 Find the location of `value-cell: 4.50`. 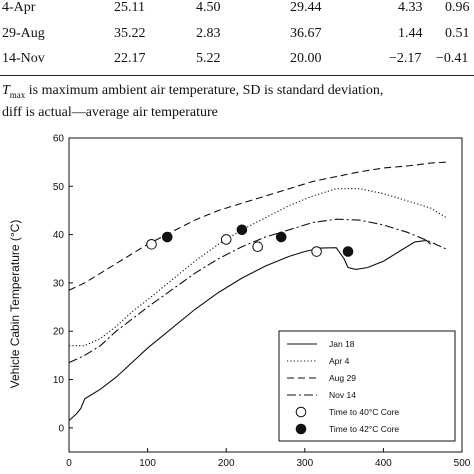

value-cell: 4.50 is located at coordinates (208, 7).